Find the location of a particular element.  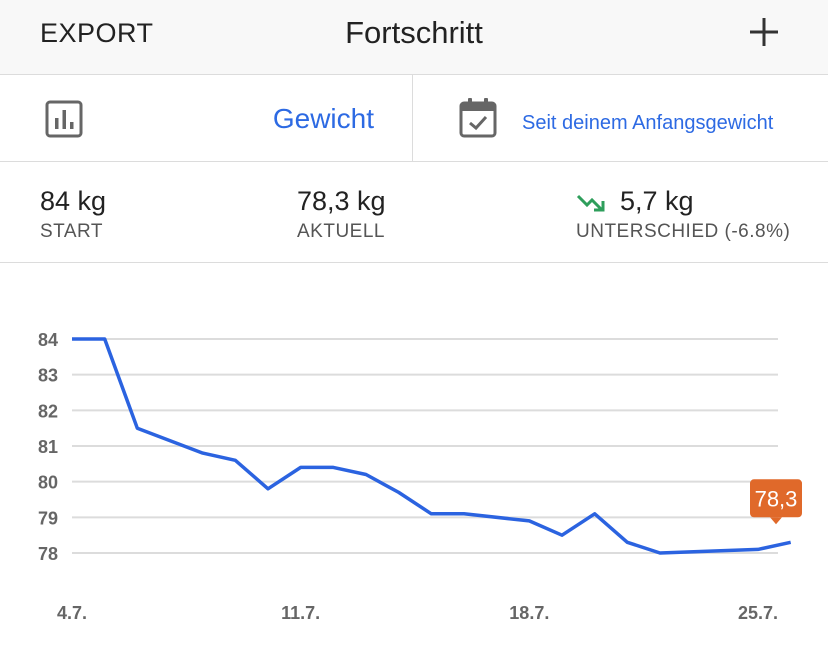

difference-label: UNTERSCHIED (-6.8%) is located at coordinates (683, 231).